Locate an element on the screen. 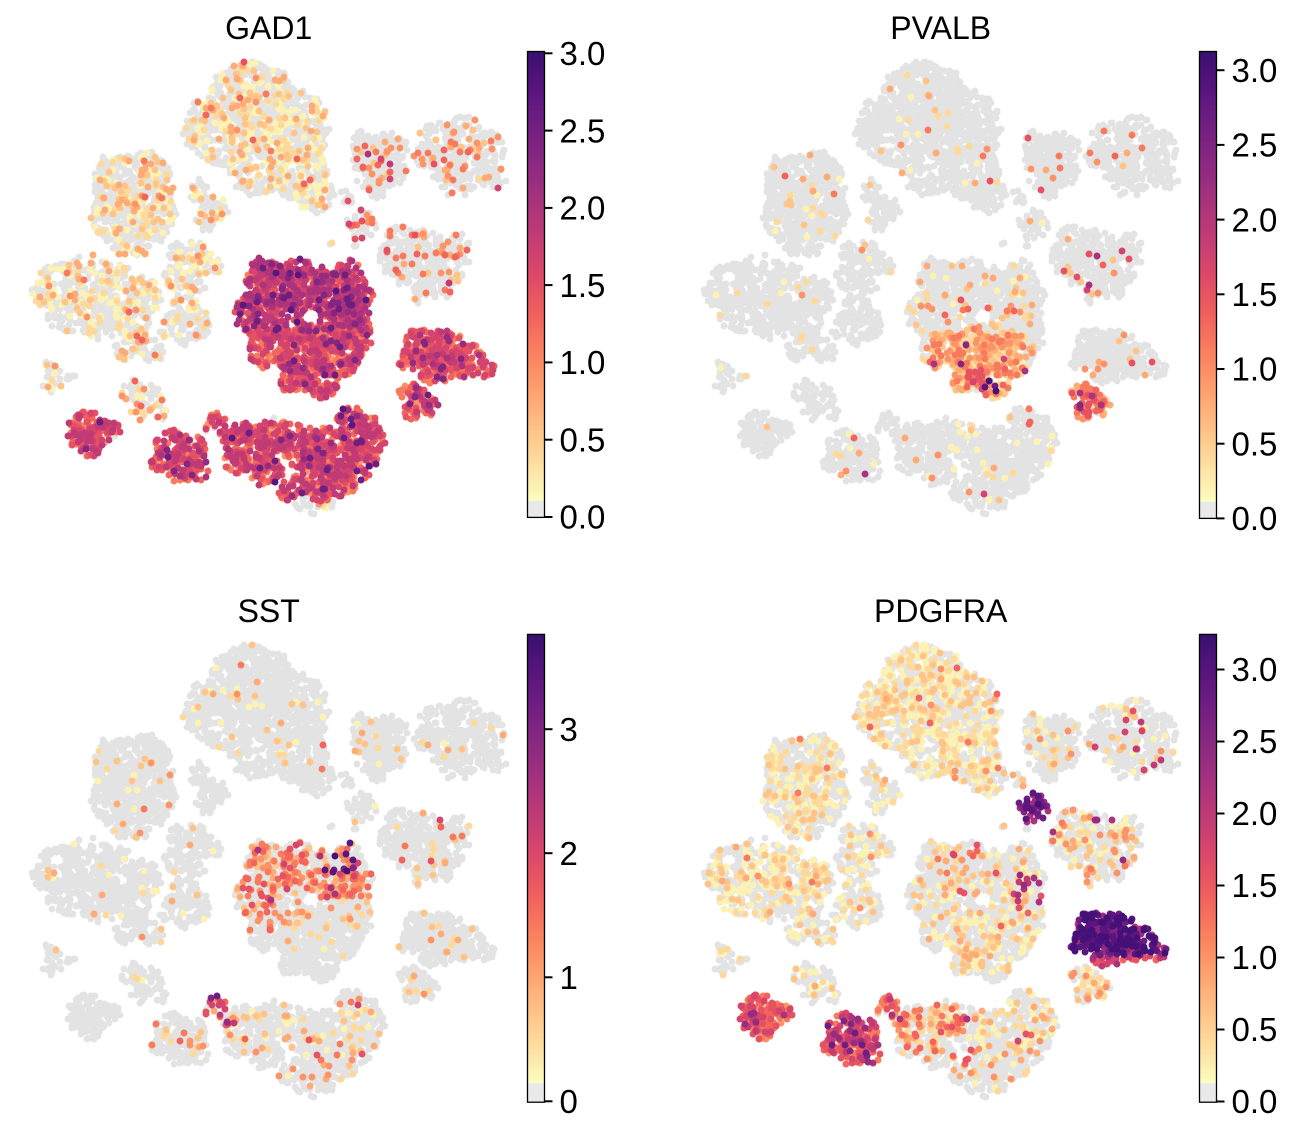 Image resolution: width=1290 pixels, height=1135 pixels. svg-text: 3 is located at coordinates (569, 729).